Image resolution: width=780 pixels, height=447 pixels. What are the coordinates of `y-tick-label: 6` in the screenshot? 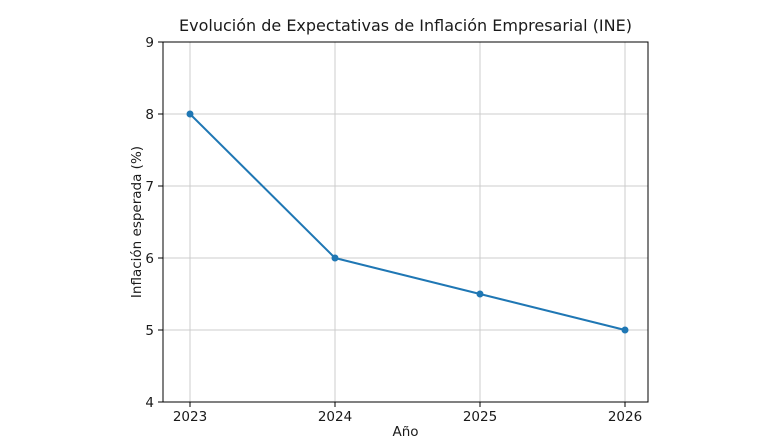 It's located at (149, 259).